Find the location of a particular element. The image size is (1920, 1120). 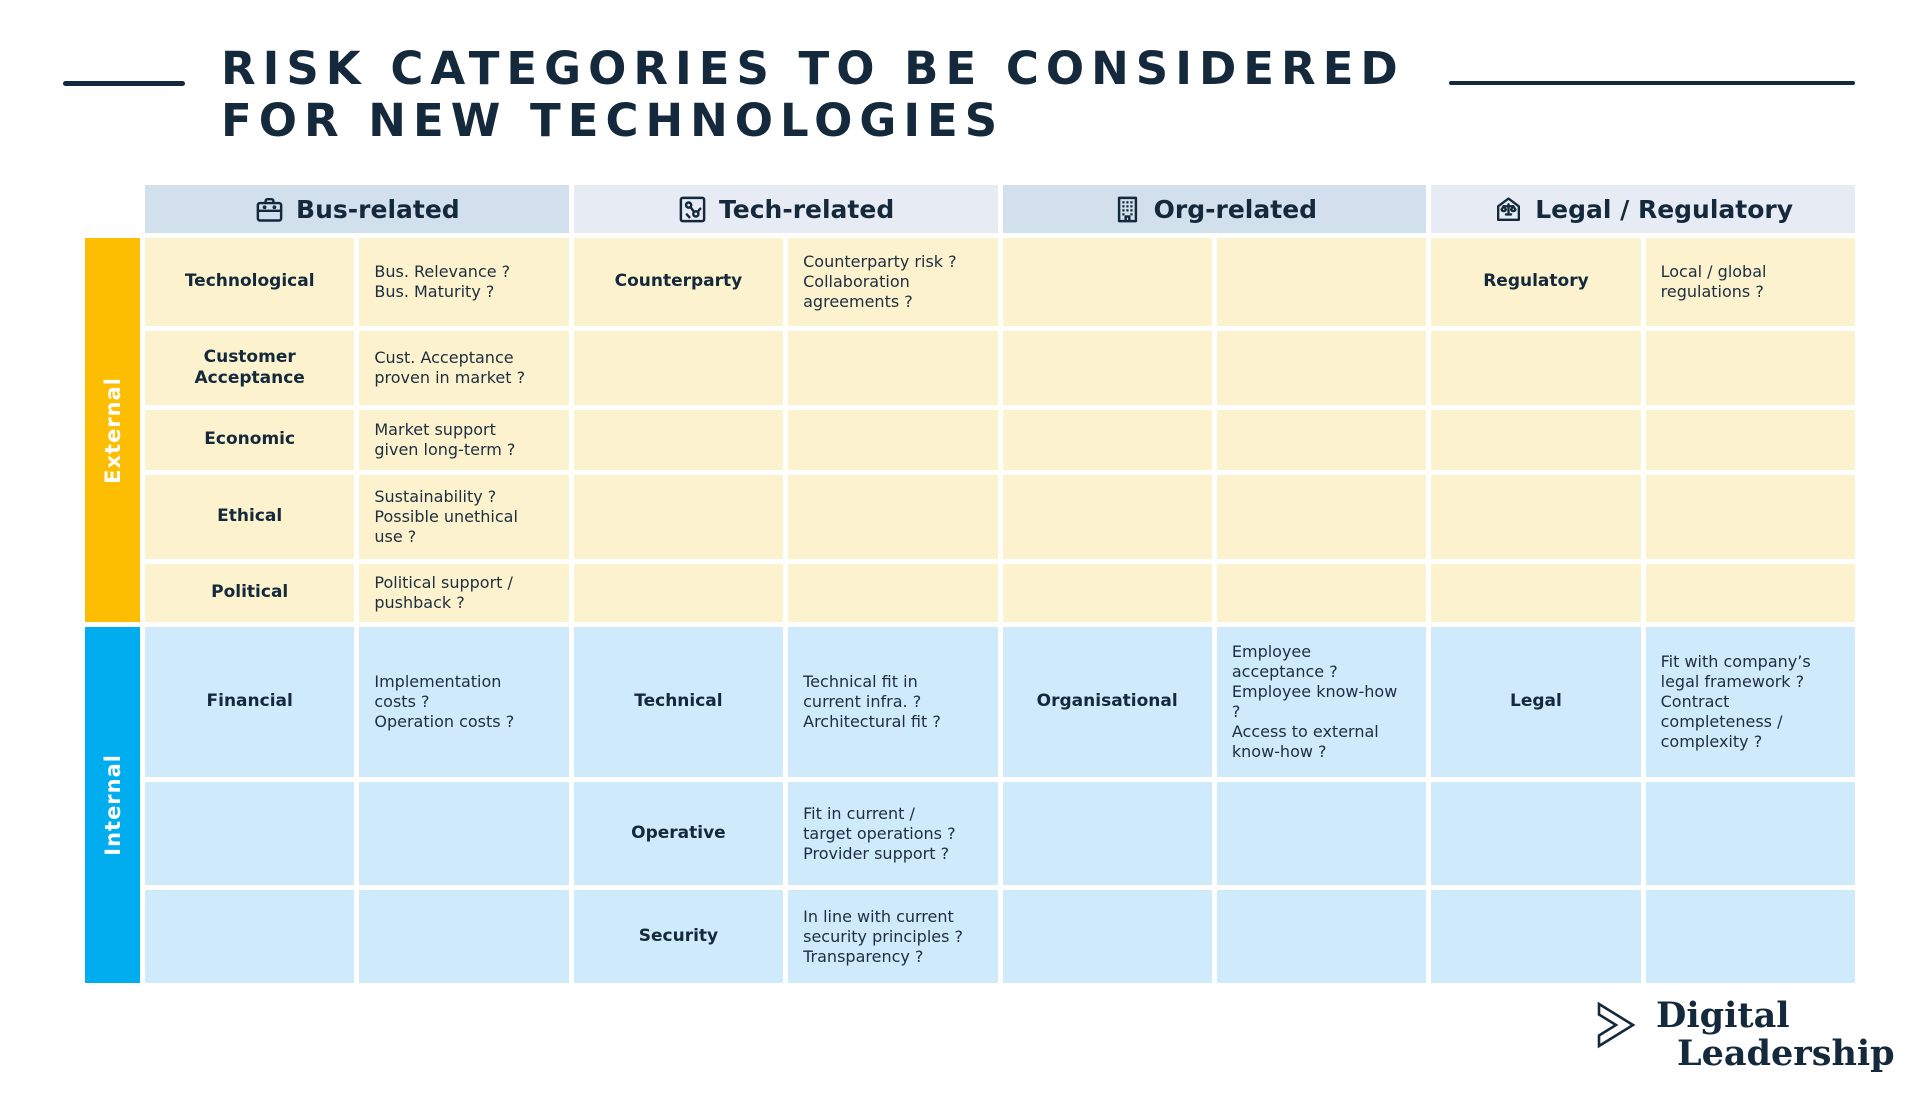

question-cell: Cust. Acceptance proven in market ? is located at coordinates (464, 368).